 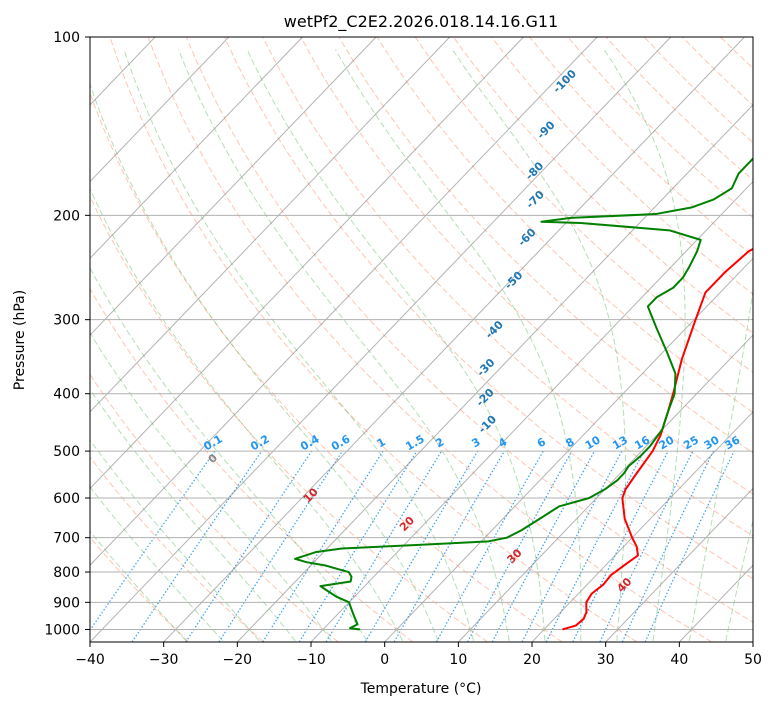 I want to click on y-tick-label: 100, so click(x=66, y=38).